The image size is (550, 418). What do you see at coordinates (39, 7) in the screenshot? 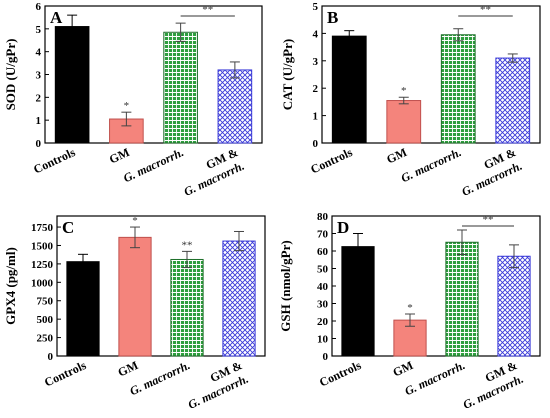
I see `y-tick-label: 6` at bounding box center [39, 7].